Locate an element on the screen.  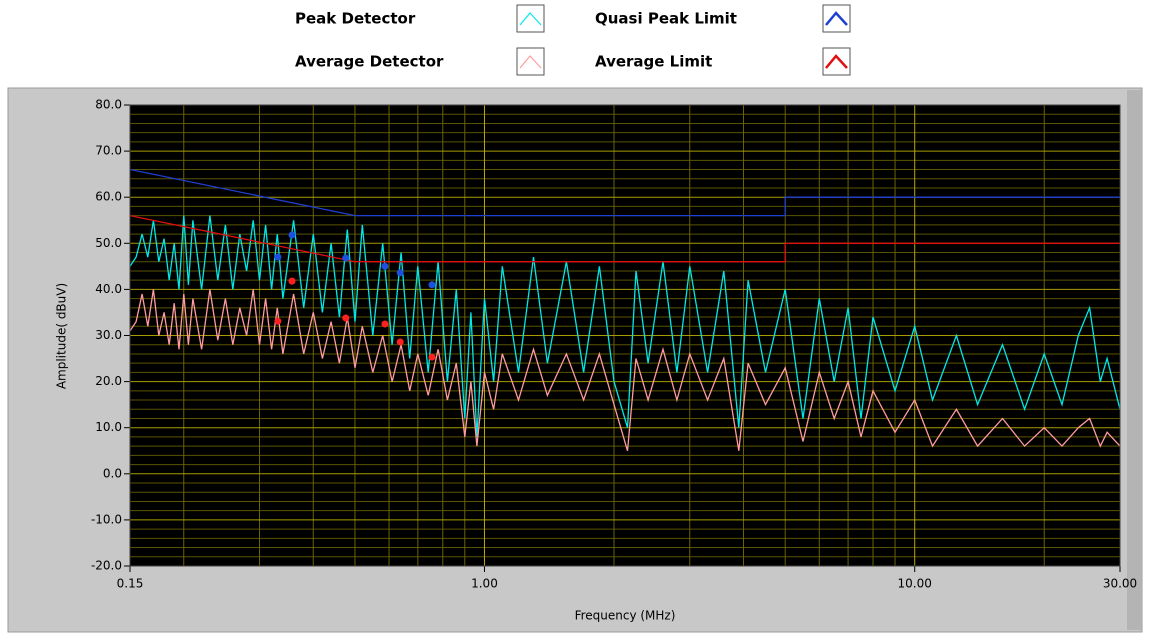
y-tick-label: 70.0 is located at coordinates (108, 151).